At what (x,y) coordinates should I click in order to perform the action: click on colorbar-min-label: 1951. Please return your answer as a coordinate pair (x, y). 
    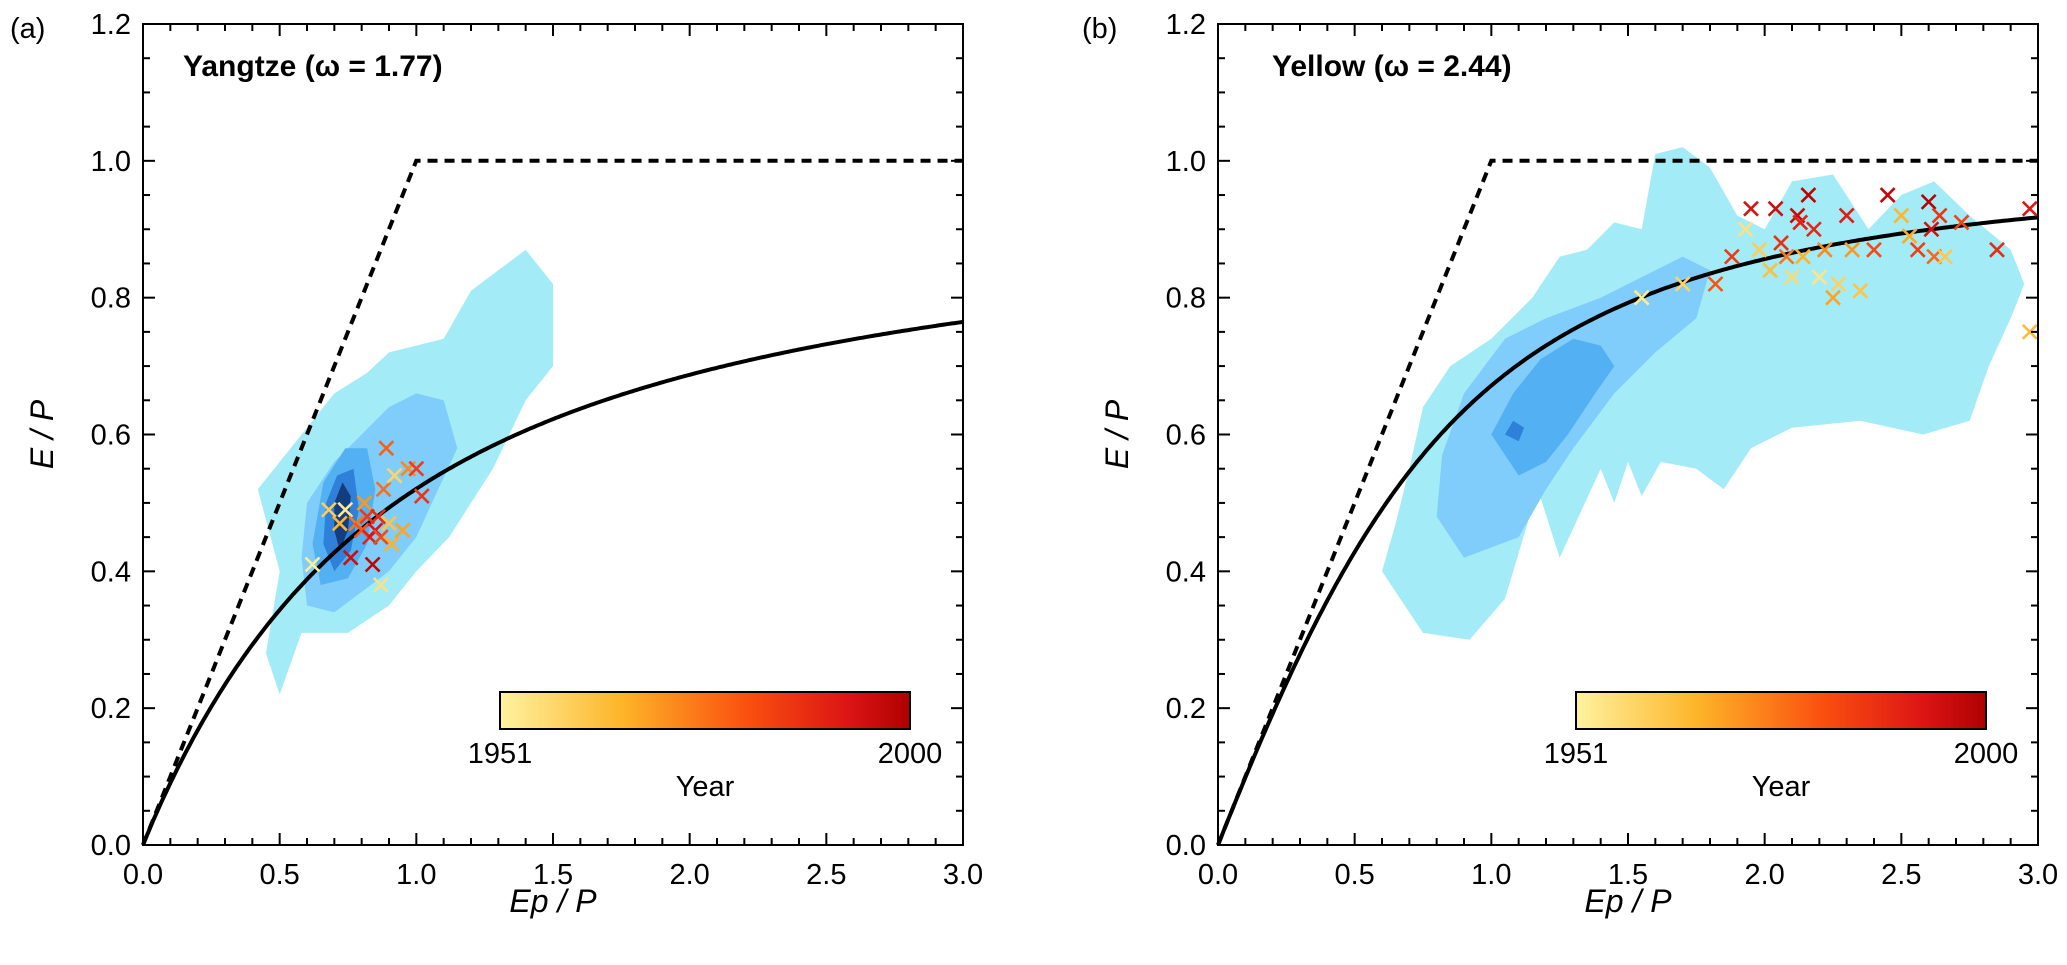
    Looking at the image, I should click on (500, 754).